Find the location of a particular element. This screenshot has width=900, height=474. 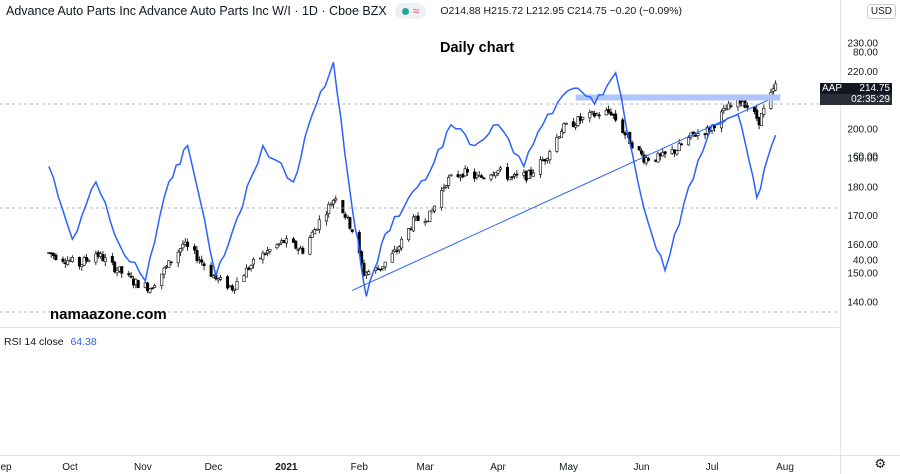

status-pill: ≈ is located at coordinates (410, 11).